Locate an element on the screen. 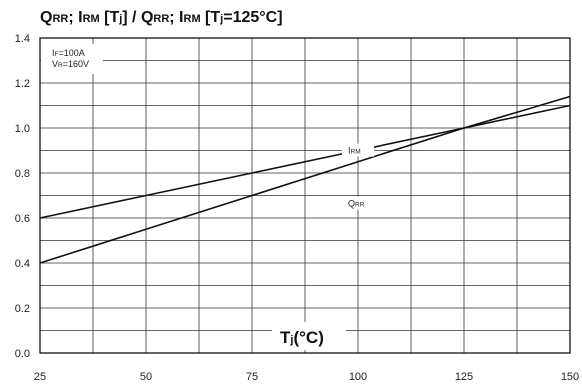 The image size is (582, 387). y-tick-label: 0.6 is located at coordinates (22, 219).